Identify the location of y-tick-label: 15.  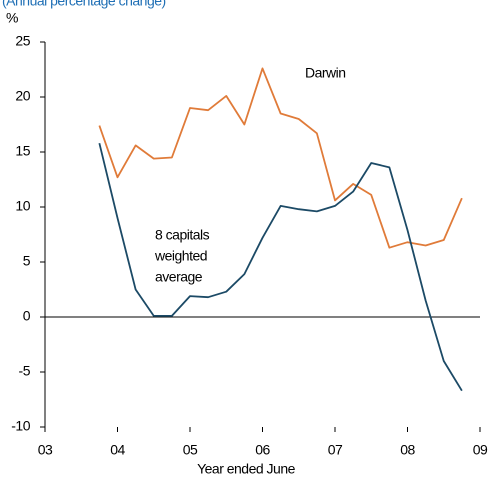
(22, 151).